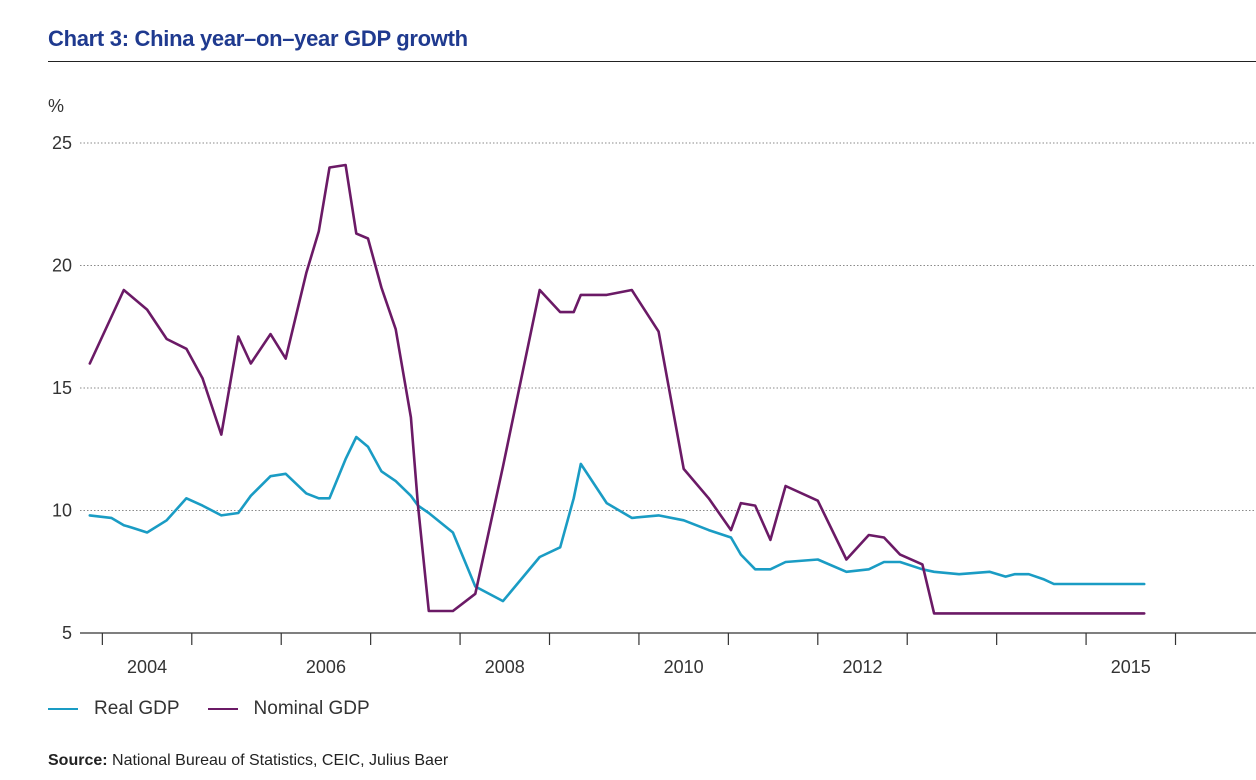  What do you see at coordinates (311, 708) in the screenshot?
I see `legend-label-nominal-gdp: Nominal GDP` at bounding box center [311, 708].